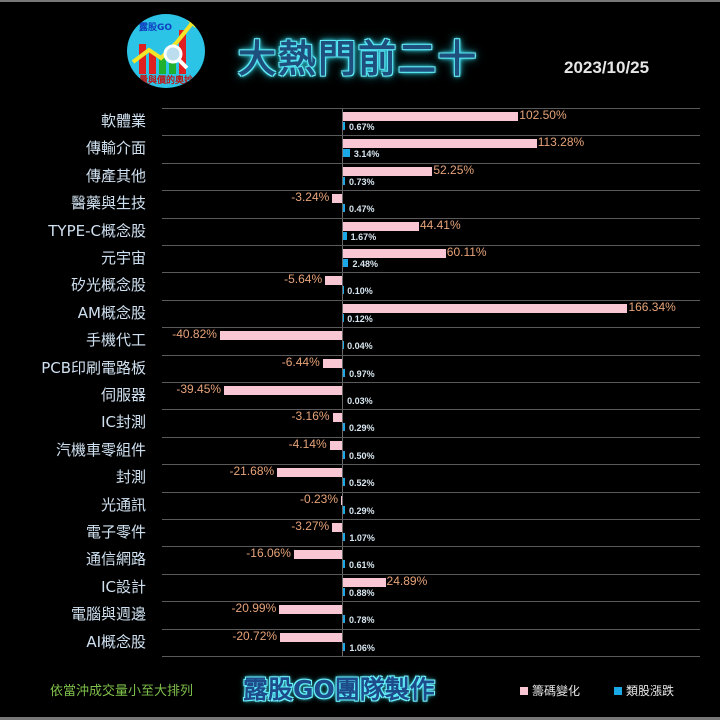 This screenshot has height=720, width=720. I want to click on sector-change-label: 0.52%, so click(362, 483).